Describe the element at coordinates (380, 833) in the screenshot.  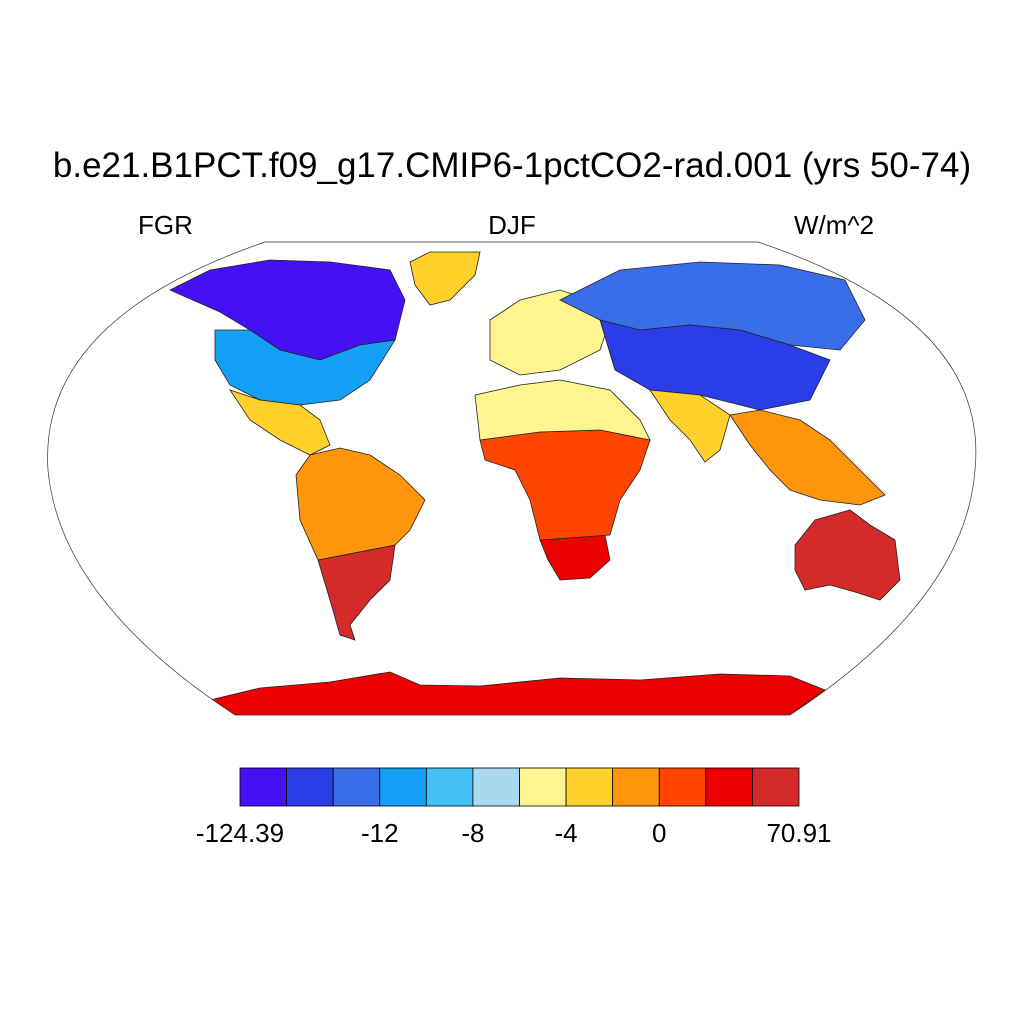
I see `colorbar-tick-label: -12` at that location.